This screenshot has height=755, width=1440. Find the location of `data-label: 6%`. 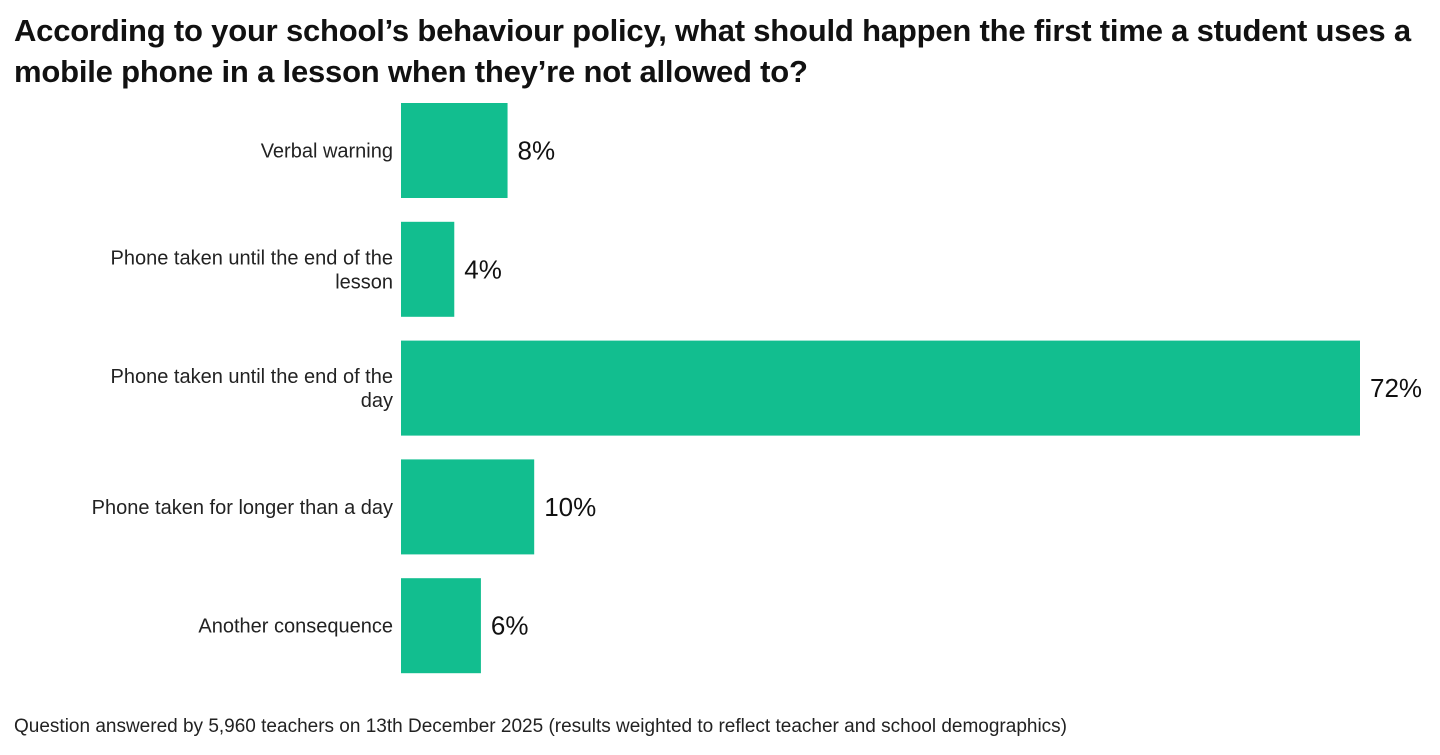

data-label: 6% is located at coordinates (510, 626).